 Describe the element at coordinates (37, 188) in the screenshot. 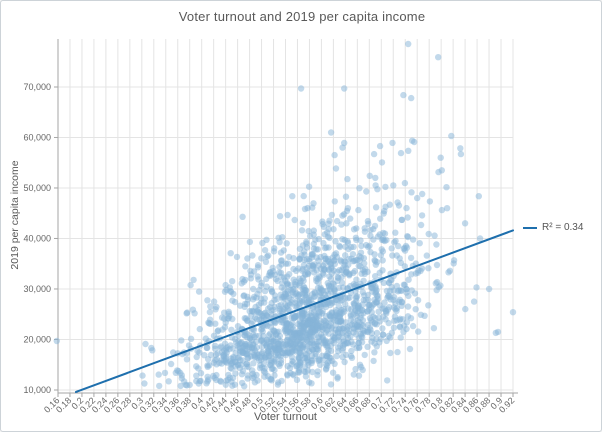

I see `y-tick-label: 50,000` at that location.